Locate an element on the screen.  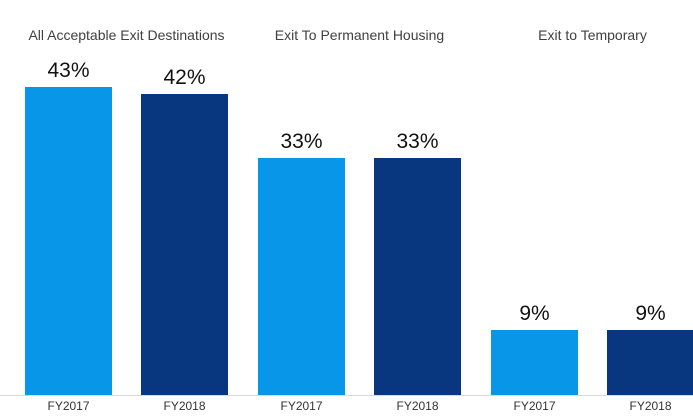
group-title: Exit to Temporary is located at coordinates (592, 35).